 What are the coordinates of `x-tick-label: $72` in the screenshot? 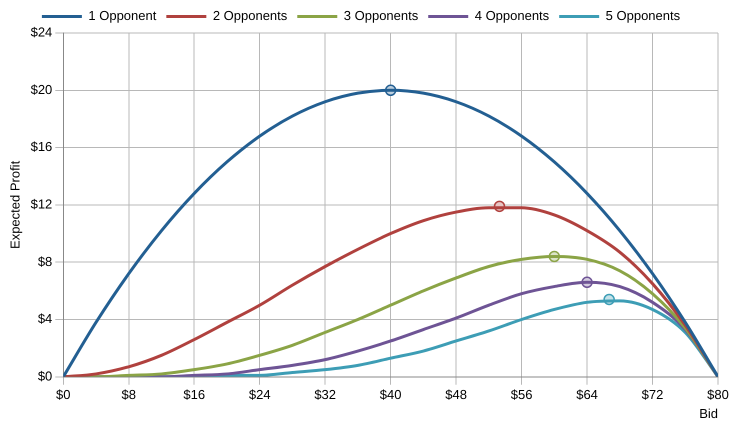 It's located at (653, 394).